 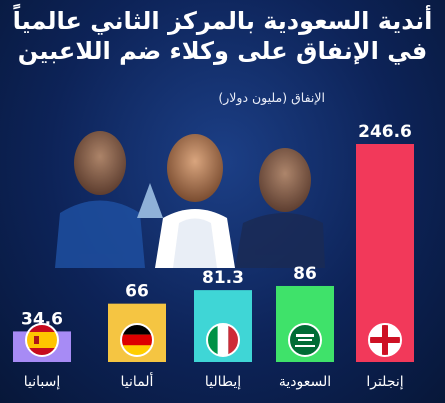 I want to click on spain-flag-icon, so click(x=42, y=340).